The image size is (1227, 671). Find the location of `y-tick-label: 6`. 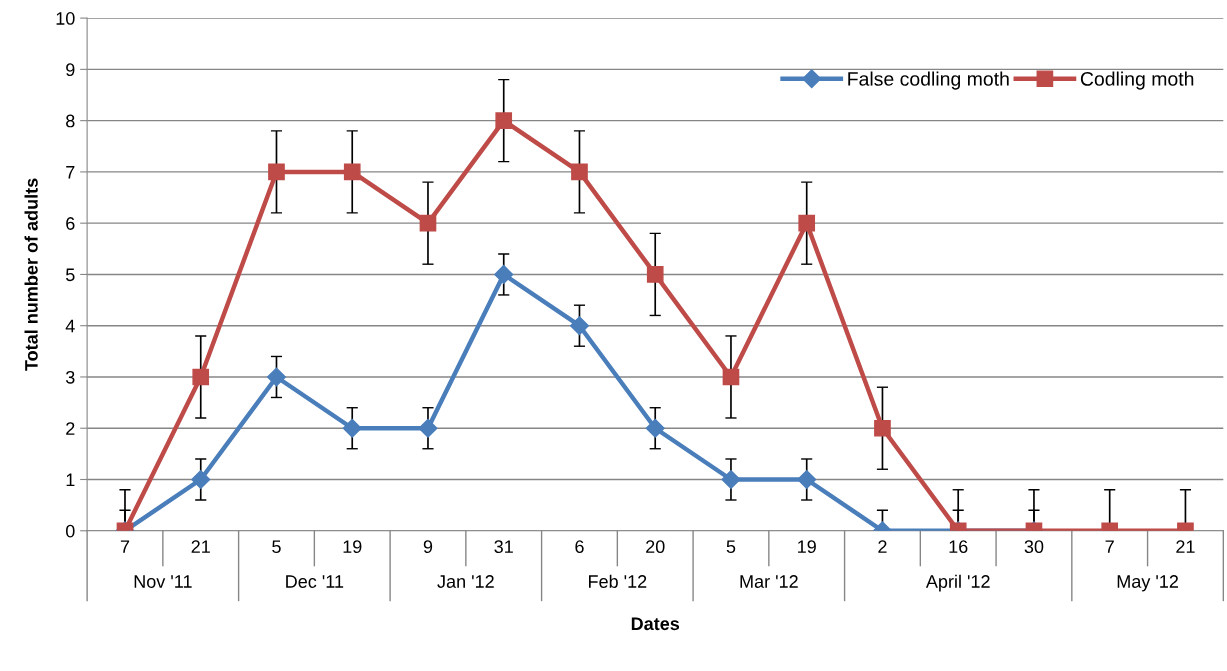

y-tick-label: 6 is located at coordinates (70, 223).